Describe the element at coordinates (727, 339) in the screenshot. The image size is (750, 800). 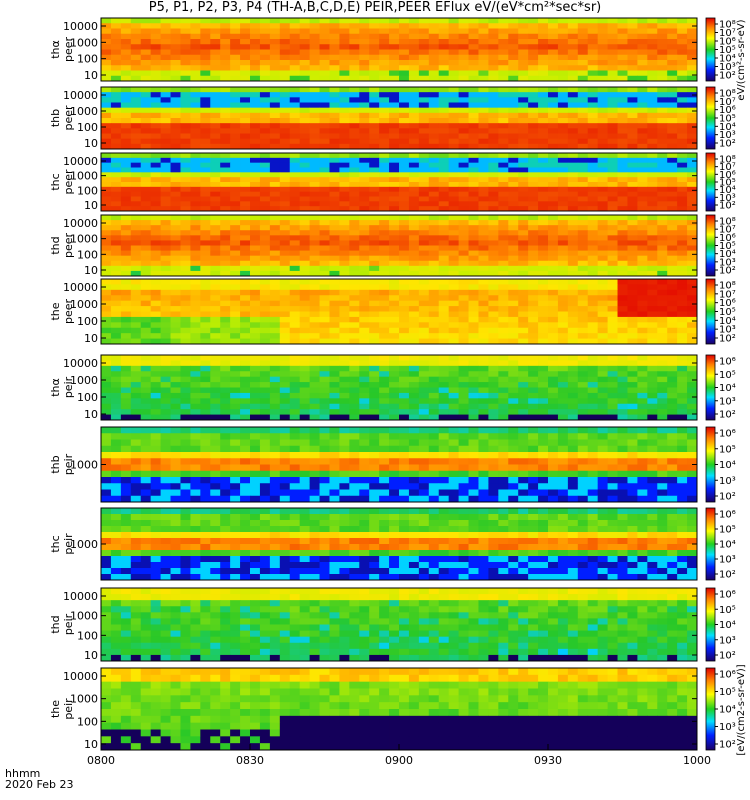
I see `colorbar-tick-label: 10²` at that location.